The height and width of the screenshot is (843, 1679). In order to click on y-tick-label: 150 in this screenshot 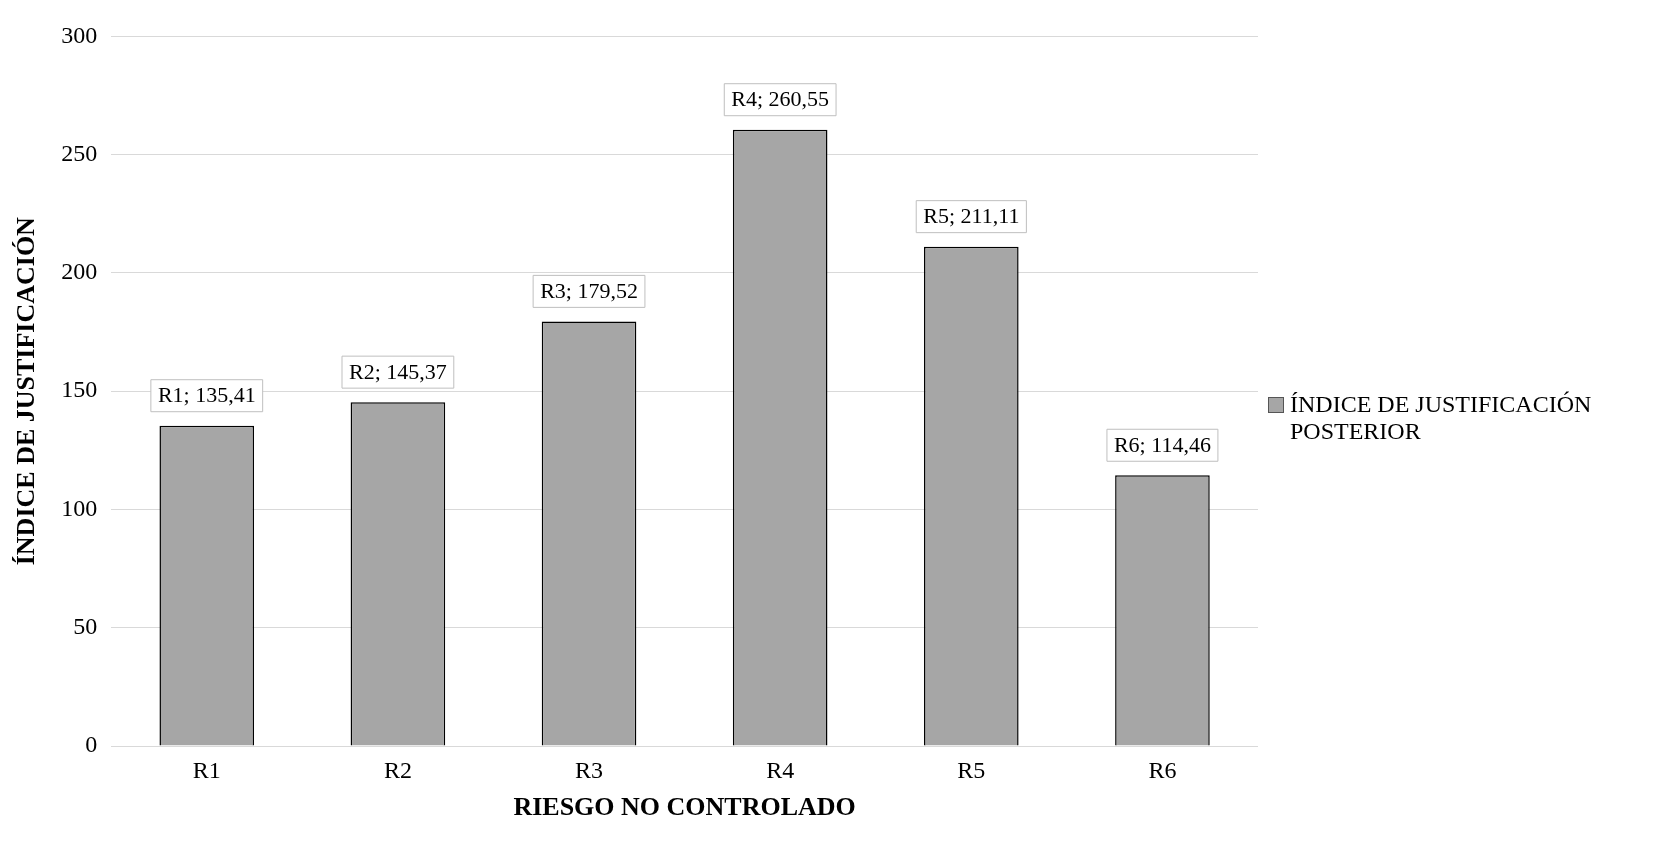, I will do `click(79, 389)`.